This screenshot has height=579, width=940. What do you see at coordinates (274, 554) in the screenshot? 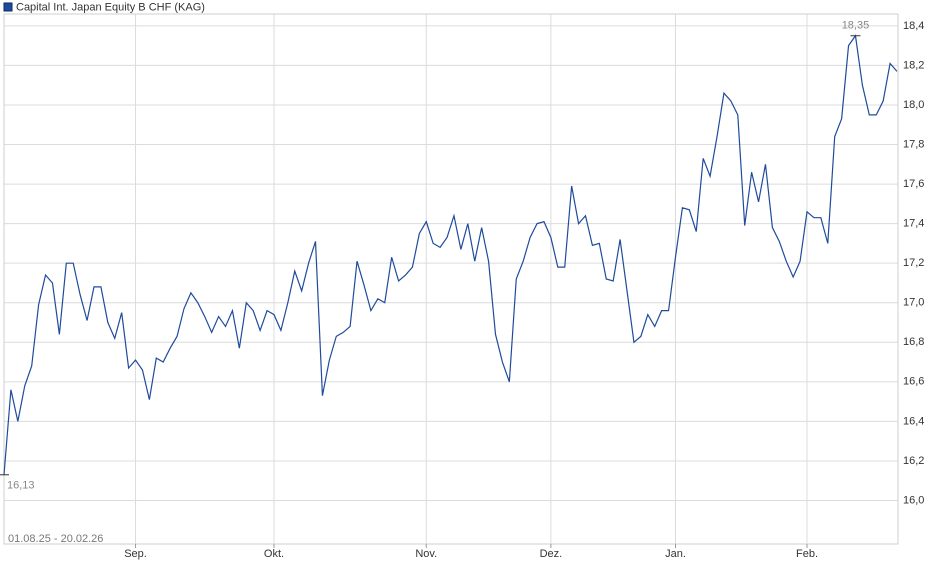
I see `x-tick-label: Okt.` at bounding box center [274, 554].